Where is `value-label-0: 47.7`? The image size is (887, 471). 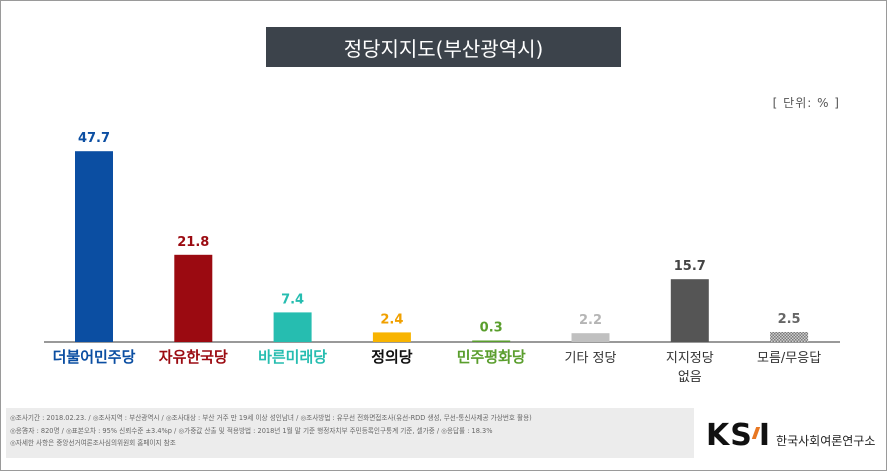
value-label-0: 47.7 is located at coordinates (94, 138).